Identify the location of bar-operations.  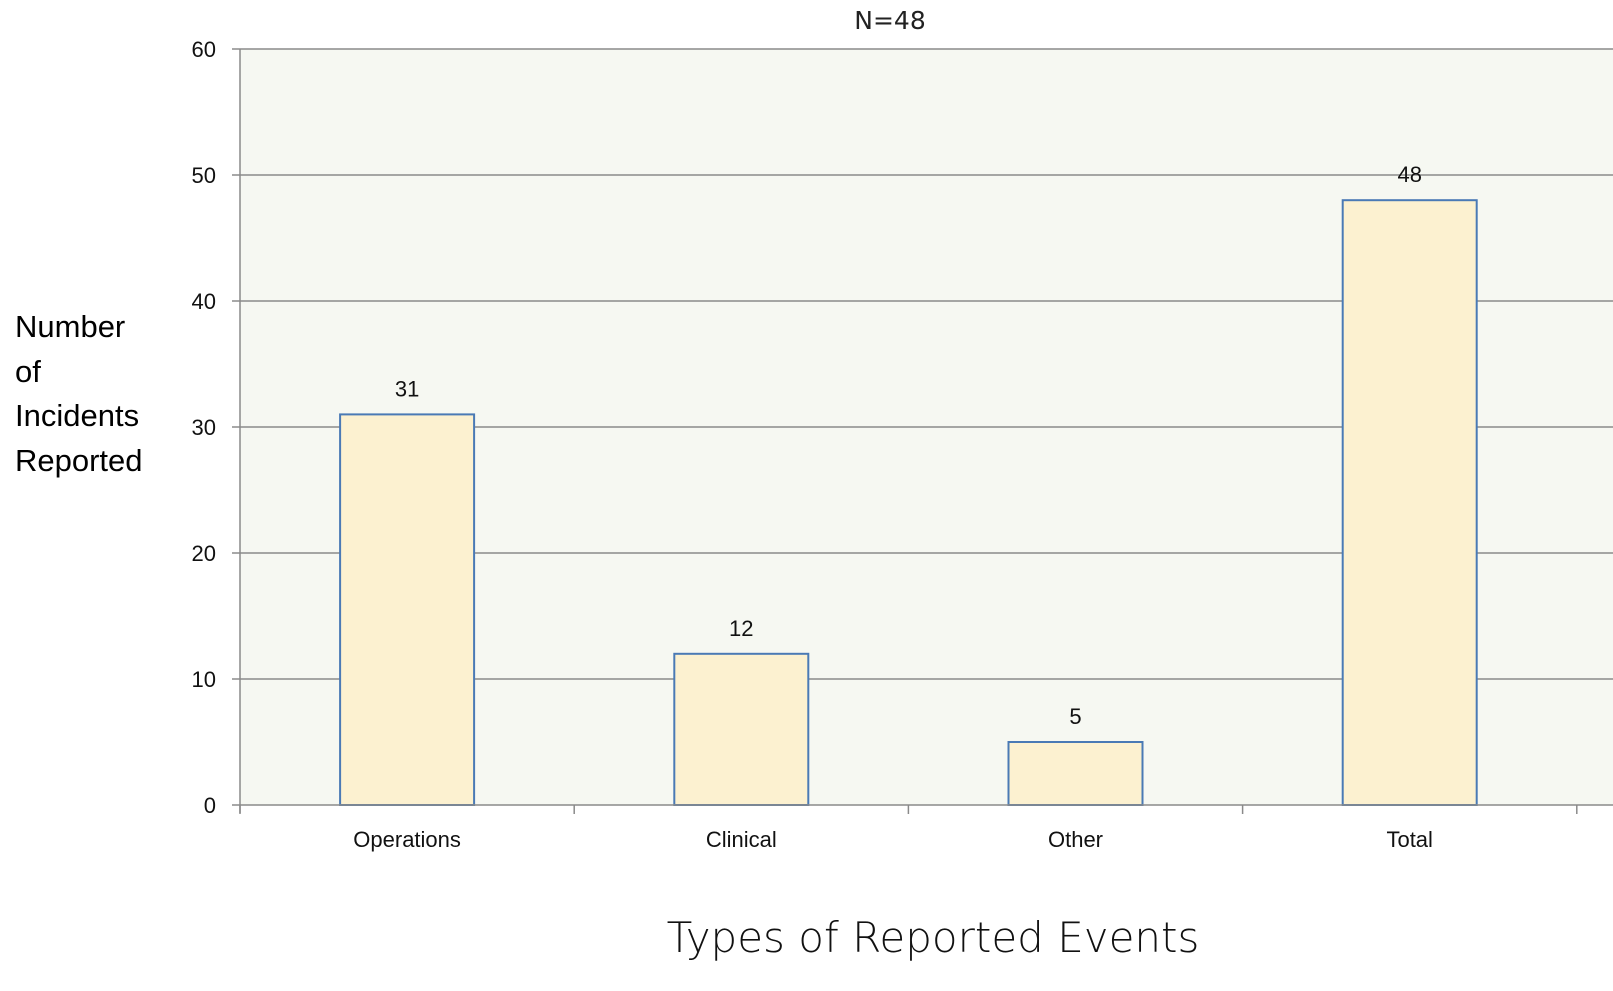
(407, 609).